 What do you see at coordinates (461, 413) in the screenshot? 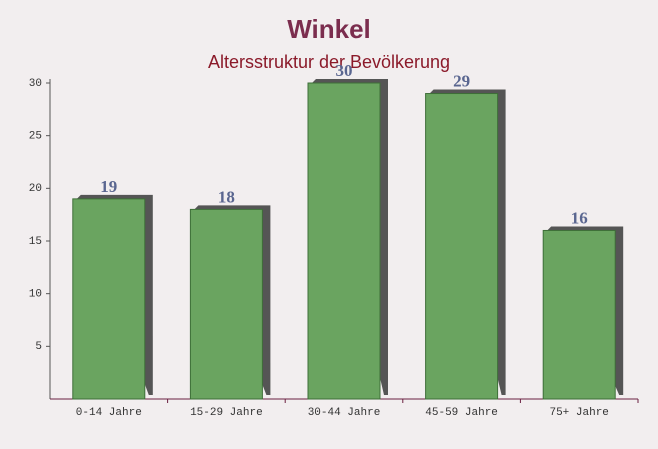
I see `x-tick-label: 45-59 Jahre` at bounding box center [461, 413].